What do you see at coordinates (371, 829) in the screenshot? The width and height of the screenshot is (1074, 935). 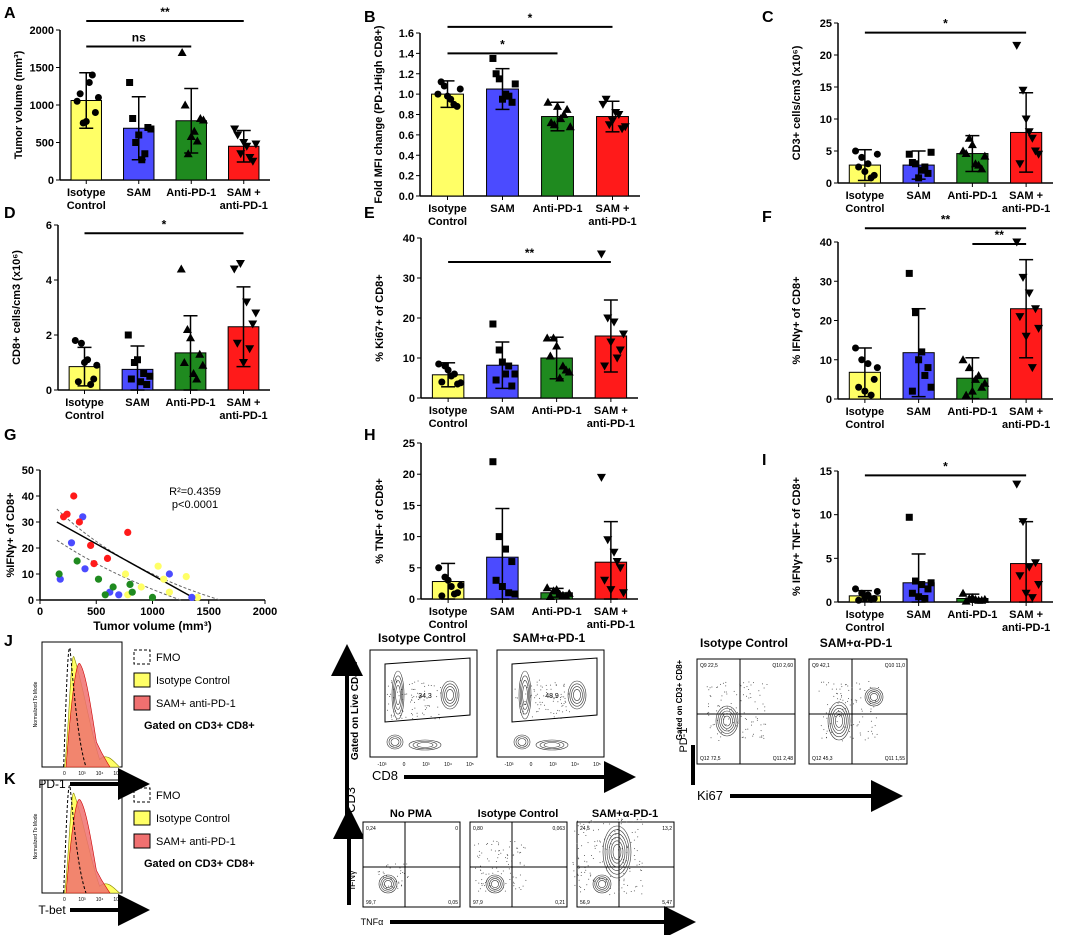 I see `quadrant-value: 0,24` at bounding box center [371, 829].